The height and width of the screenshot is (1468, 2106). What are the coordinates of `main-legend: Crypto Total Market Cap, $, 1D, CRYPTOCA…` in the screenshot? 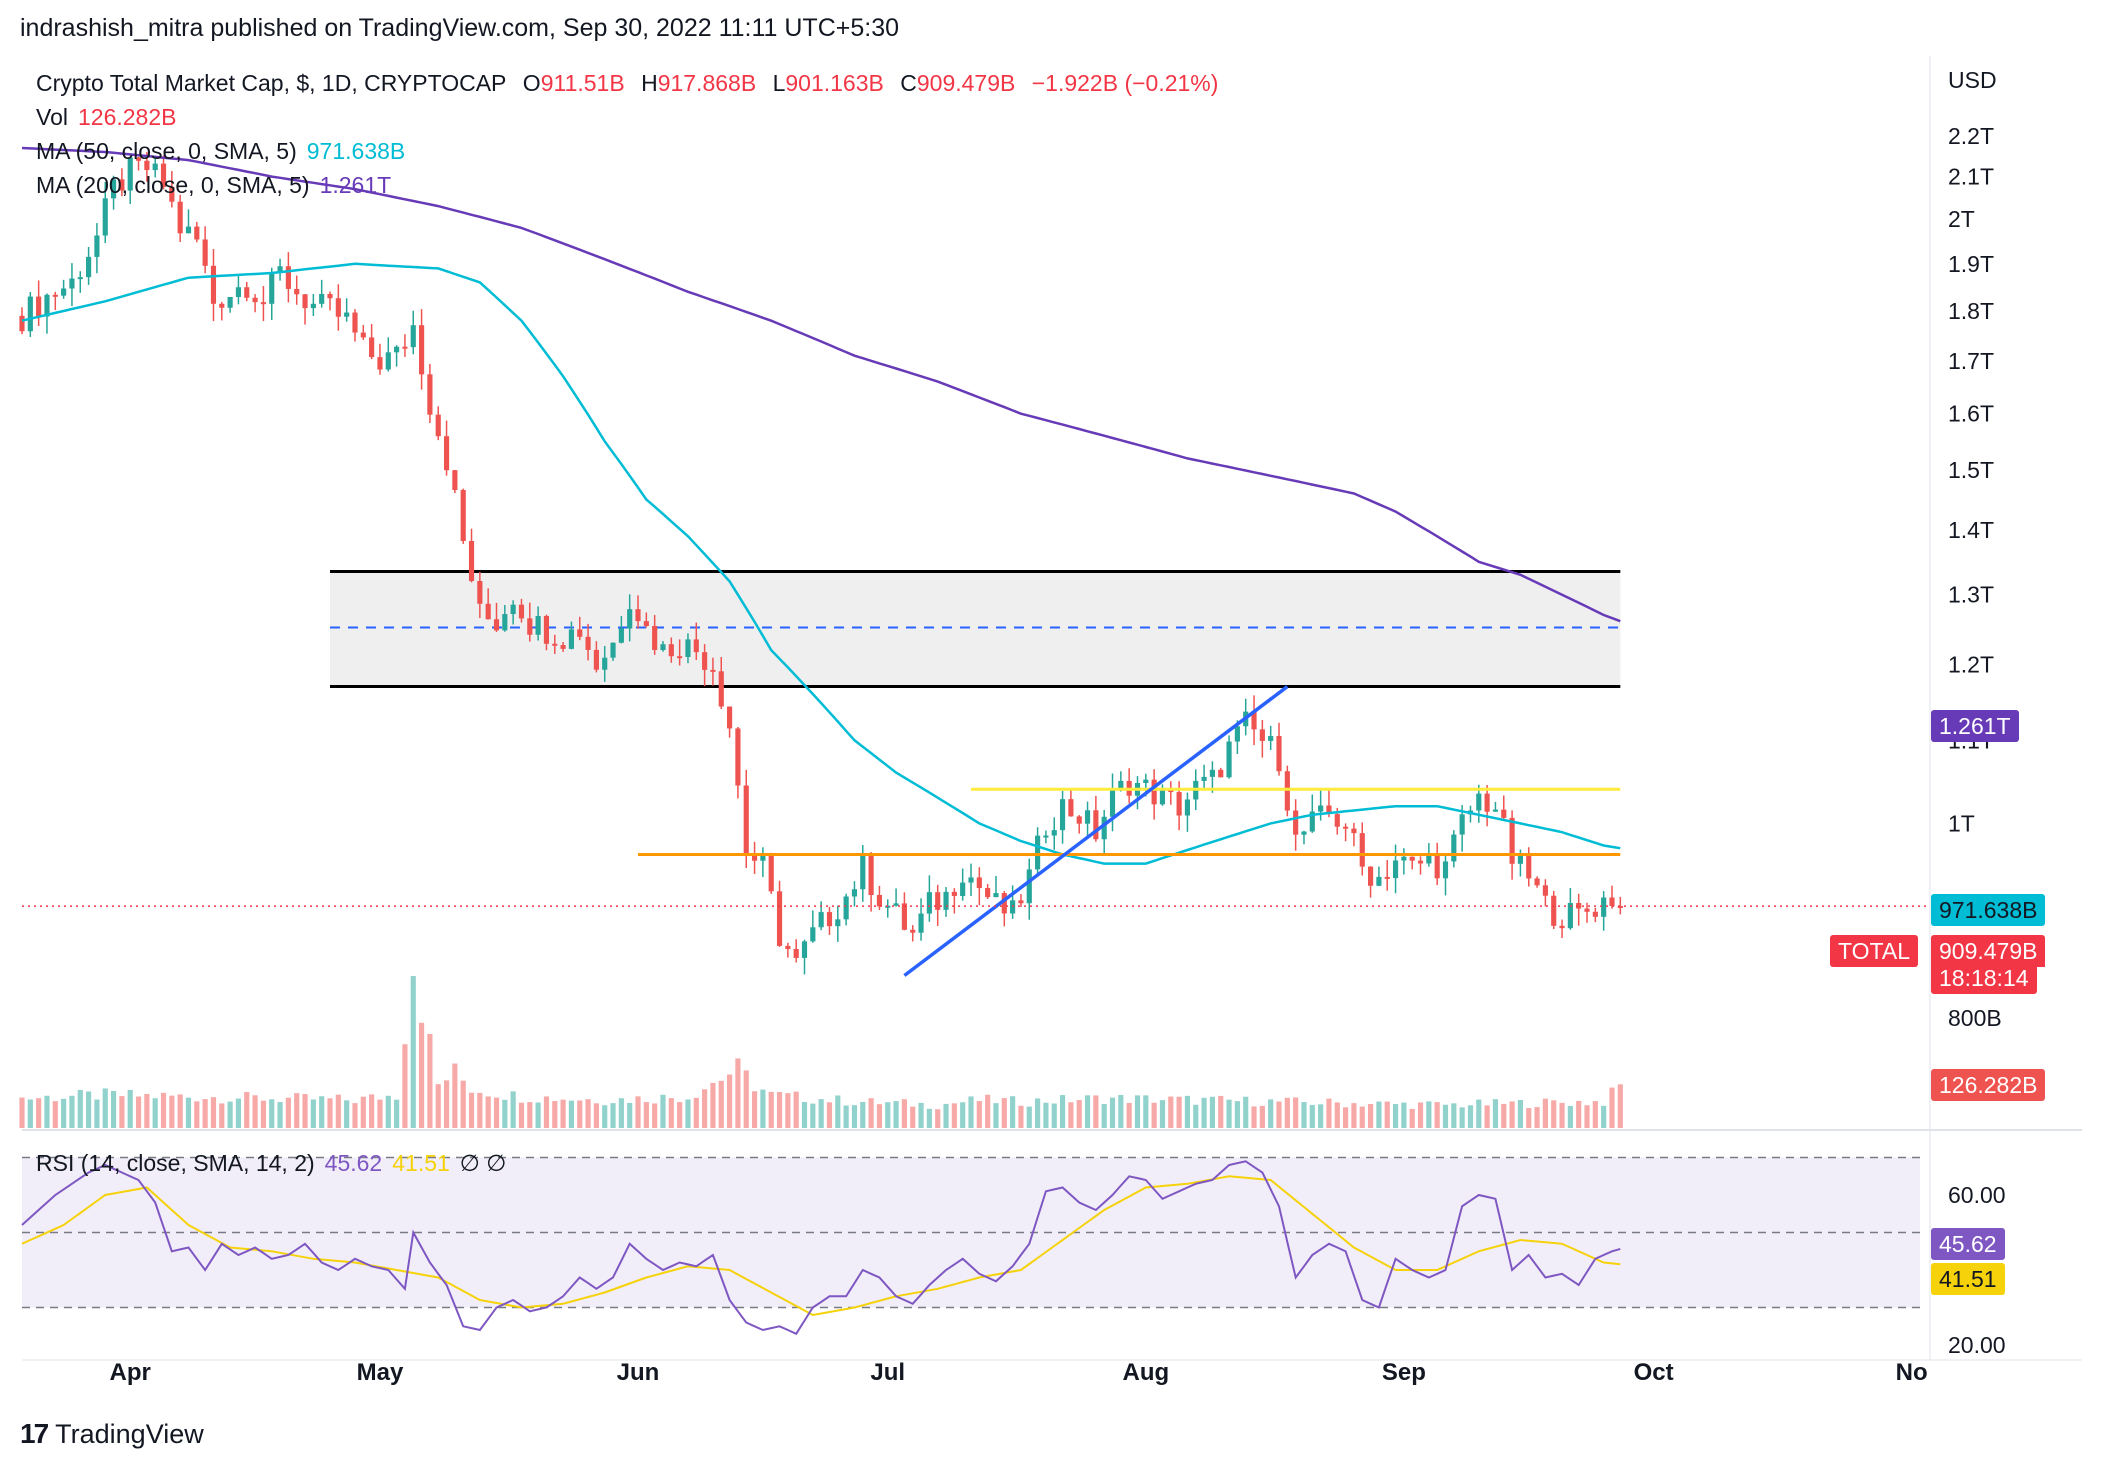 It's located at (627, 83).